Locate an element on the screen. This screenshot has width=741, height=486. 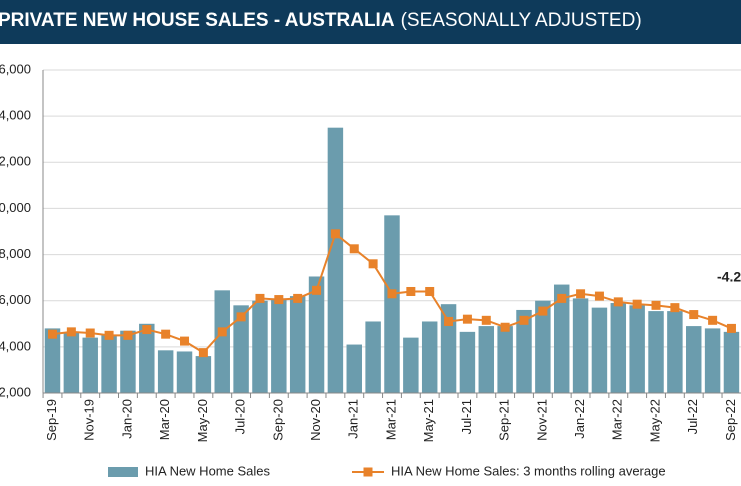
legend-marker is located at coordinates (368, 472).